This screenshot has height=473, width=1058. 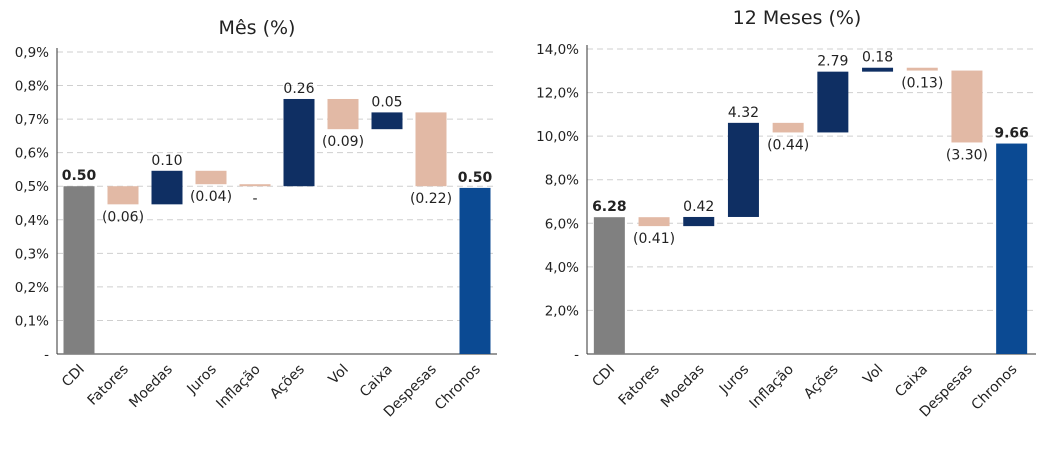 I want to click on data-label: (0.09), so click(x=343, y=142).